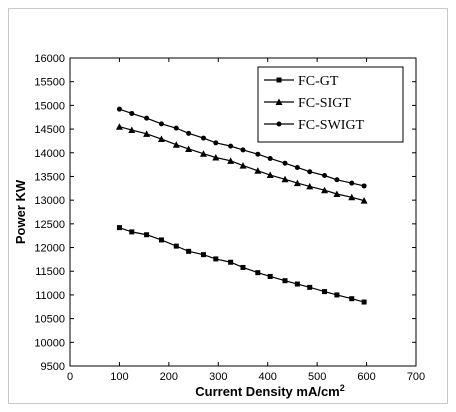 Image resolution: width=456 pixels, height=412 pixels. I want to click on x-tick-label: 100, so click(119, 377).